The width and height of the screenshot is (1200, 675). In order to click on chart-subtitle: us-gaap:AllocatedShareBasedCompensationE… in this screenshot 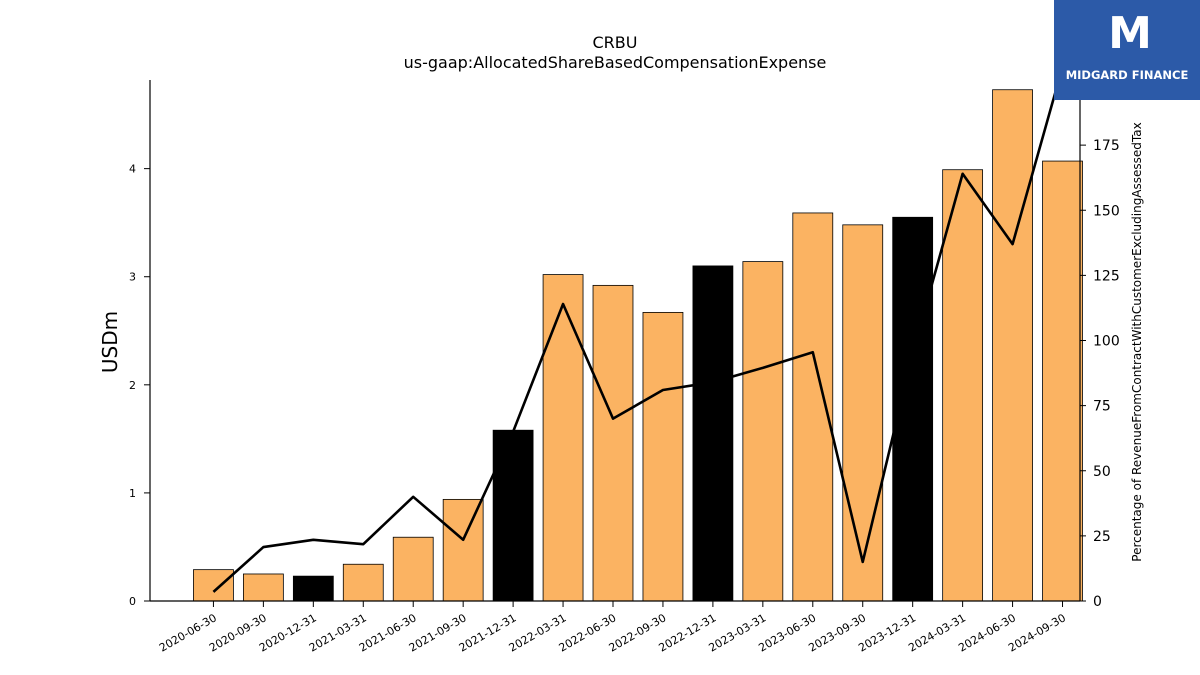, I will do `click(615, 62)`.